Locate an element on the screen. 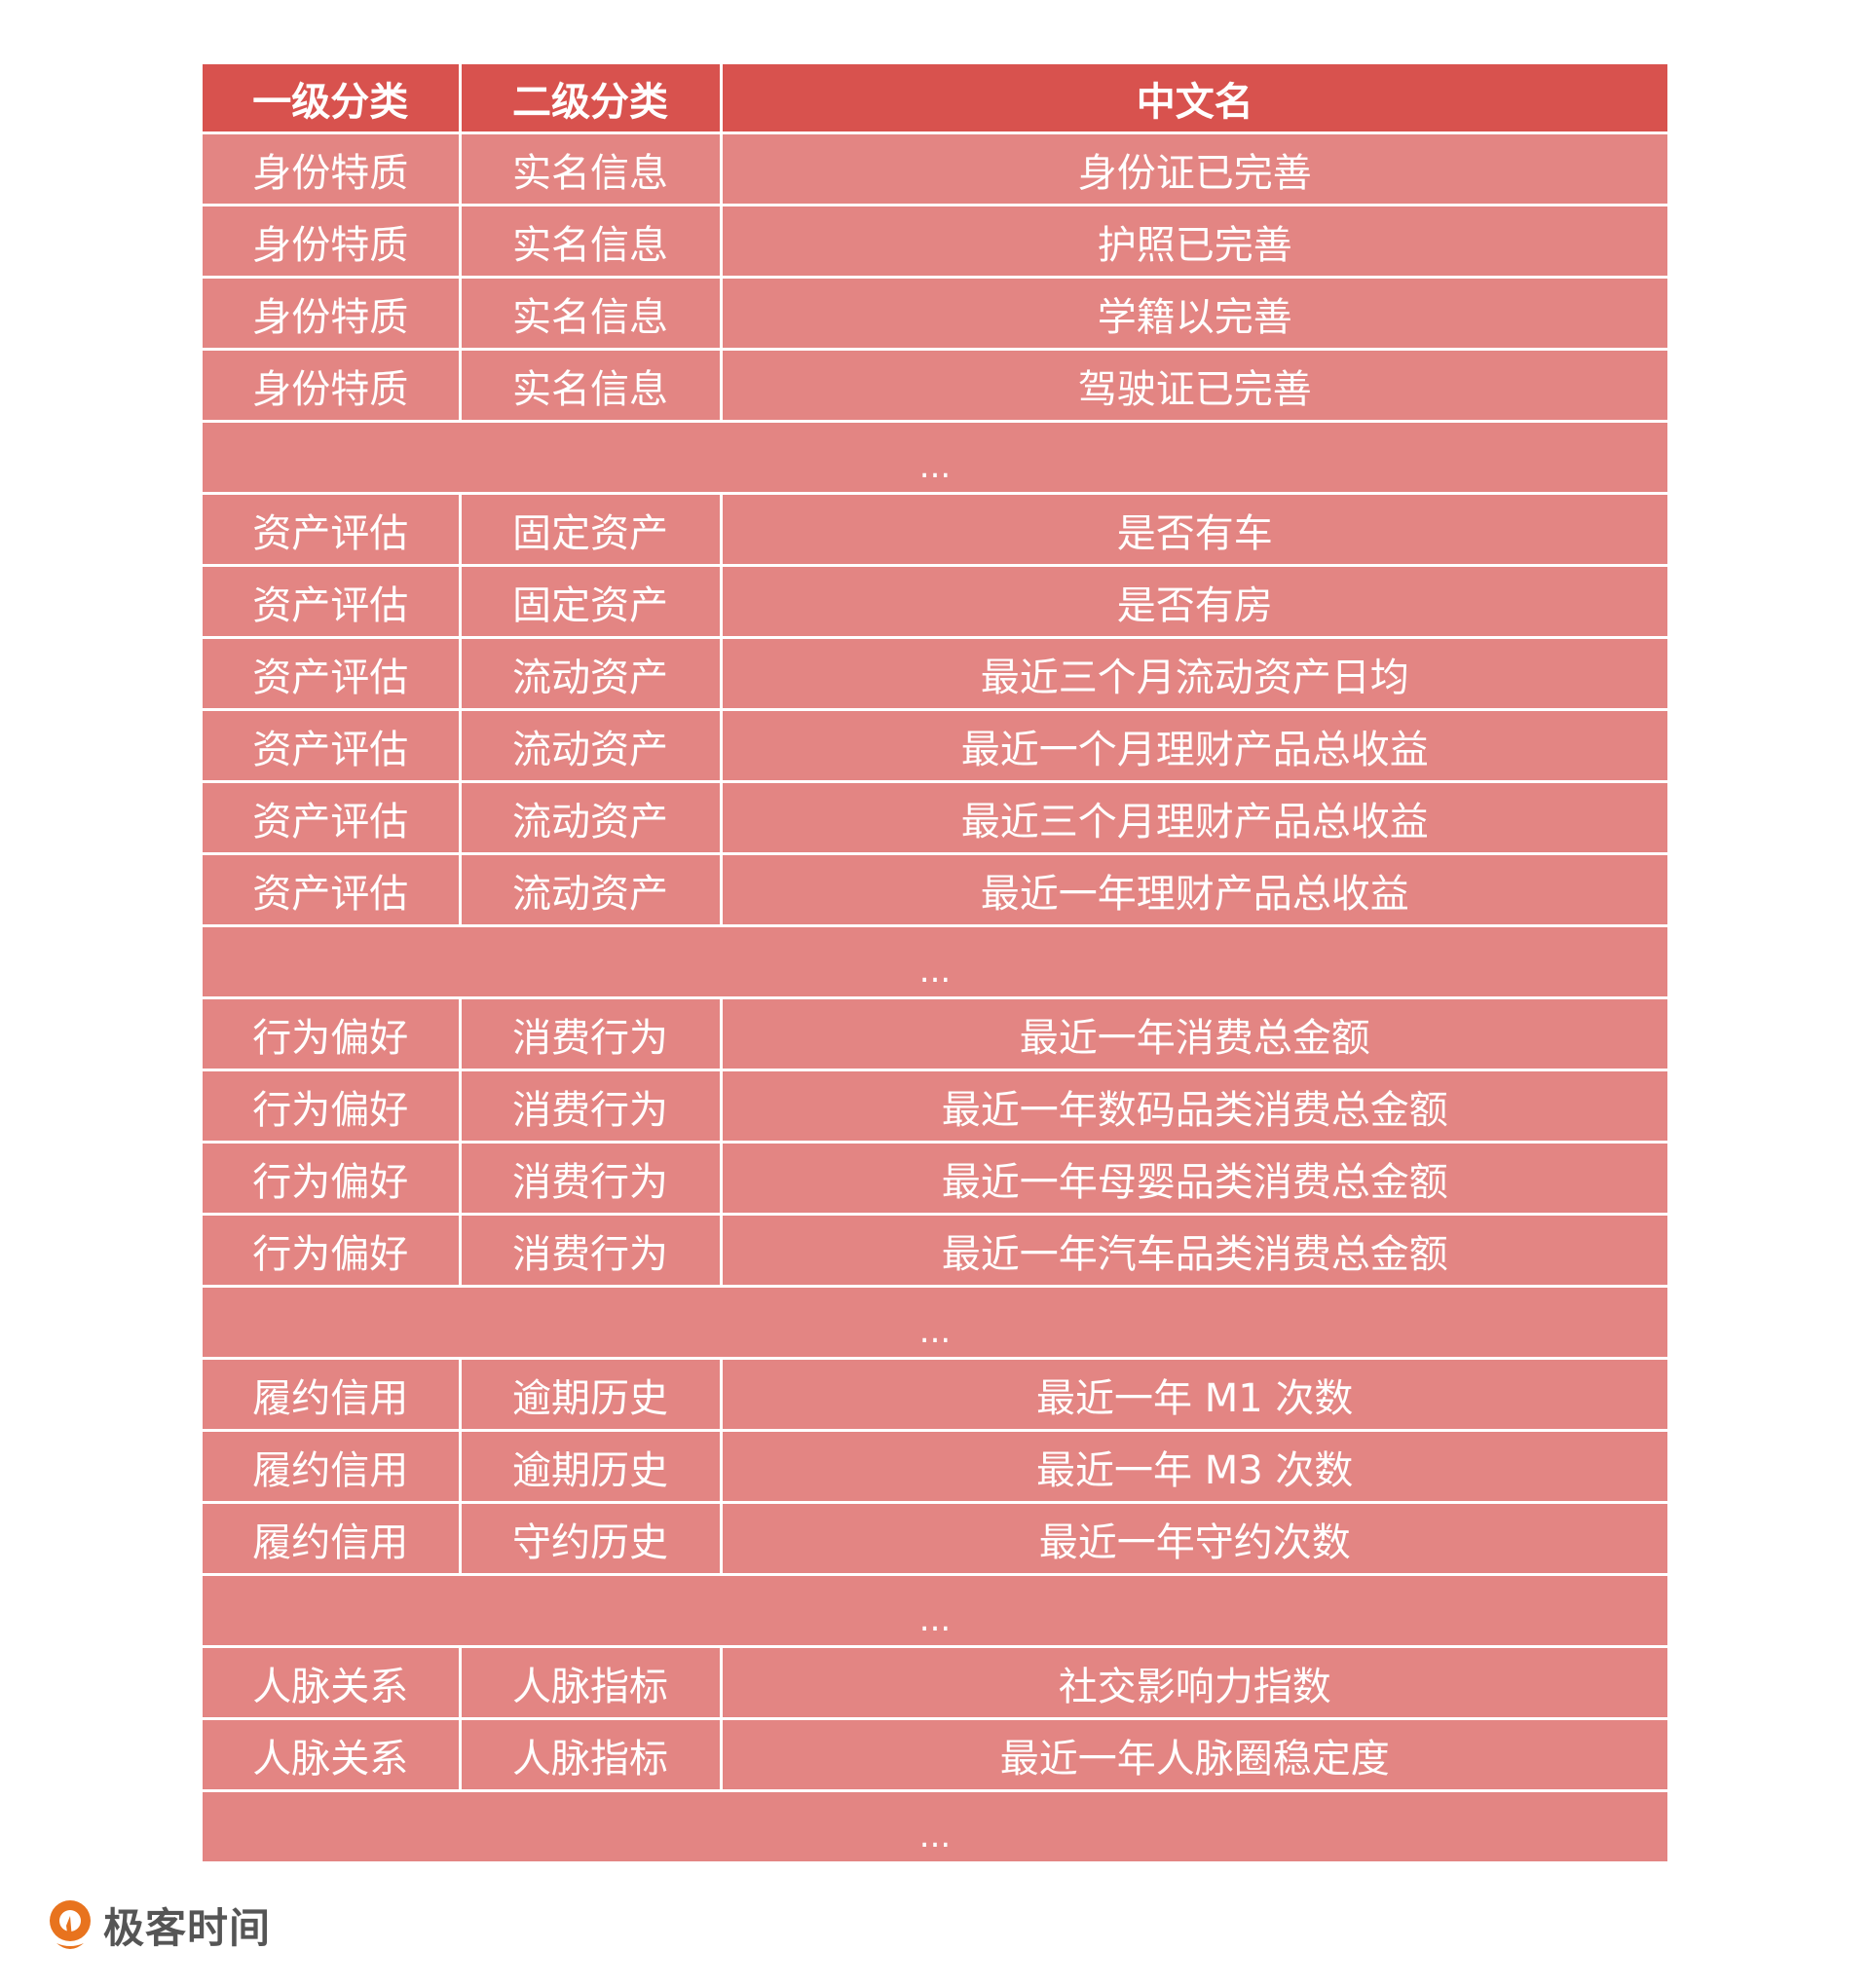 This screenshot has height=1988, width=1870. table-row: 资产评估 固定资产 是否有车 is located at coordinates (935, 530).